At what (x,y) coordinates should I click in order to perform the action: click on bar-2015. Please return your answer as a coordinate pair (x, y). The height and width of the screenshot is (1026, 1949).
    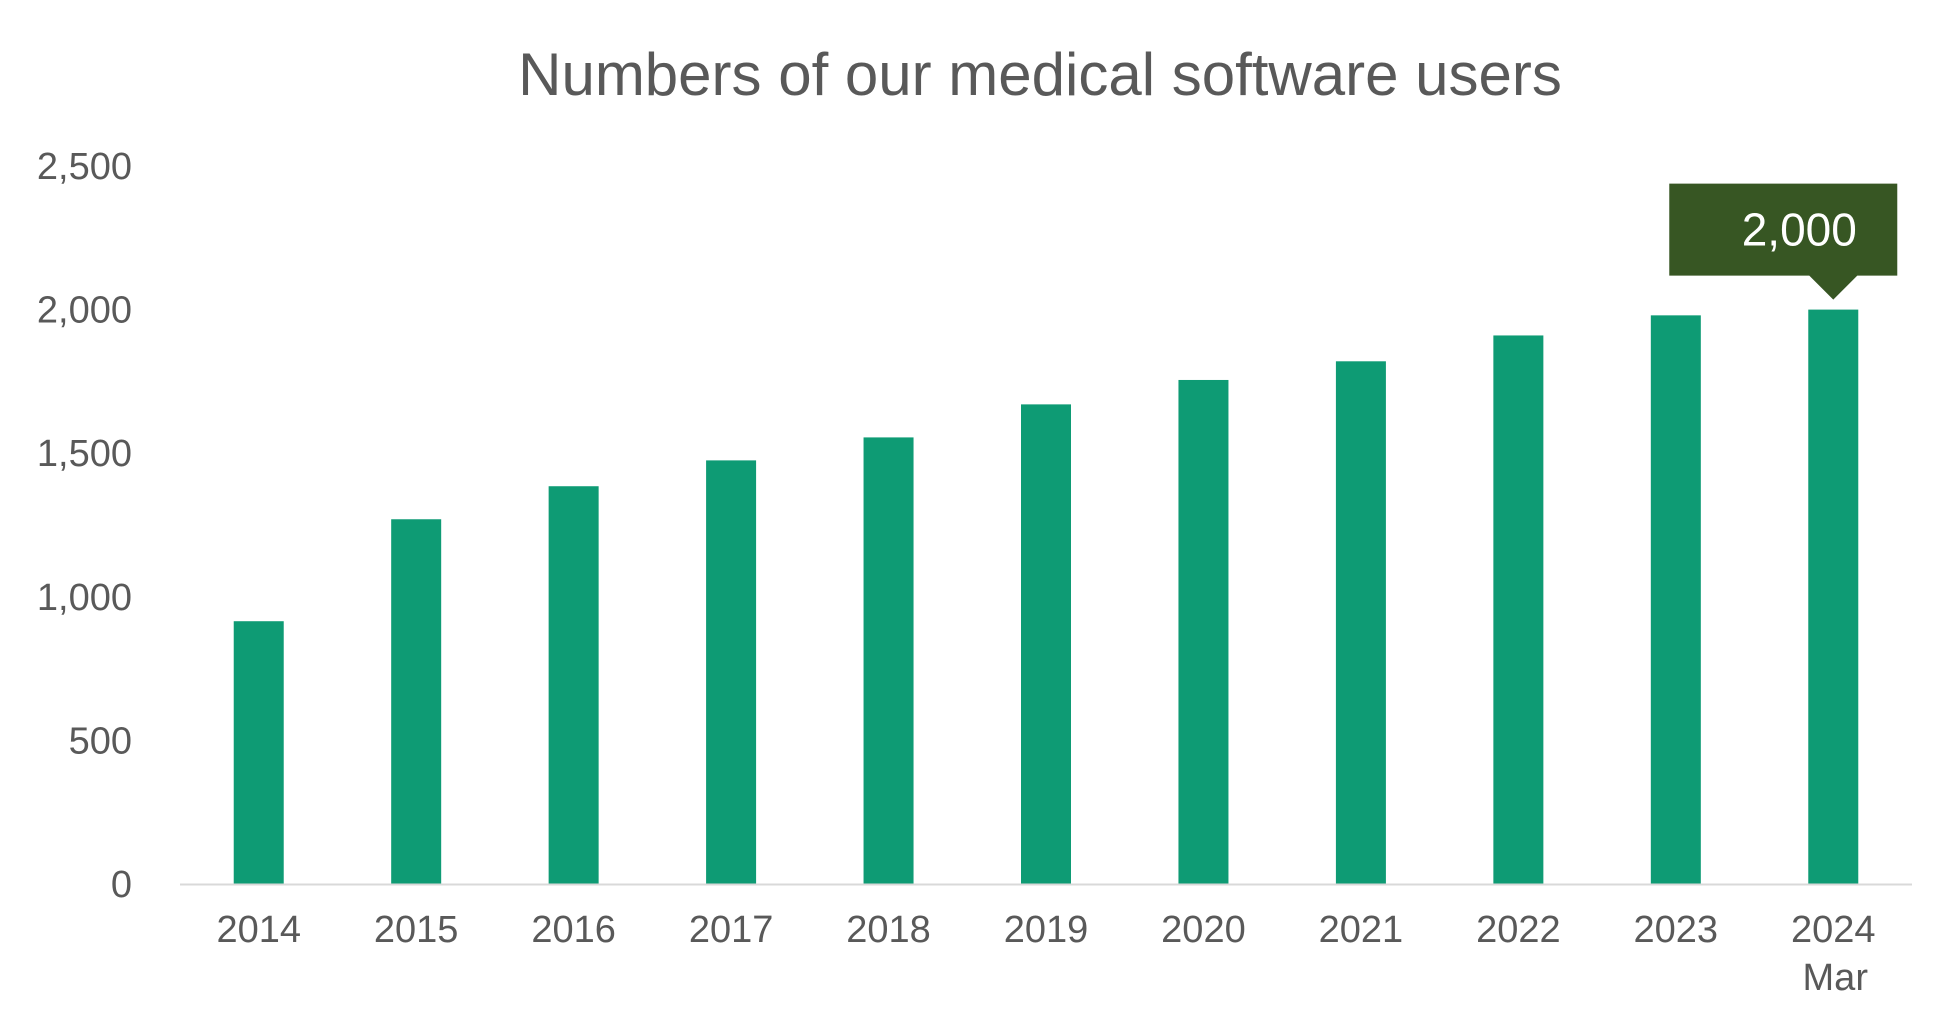
    Looking at the image, I should click on (416, 701).